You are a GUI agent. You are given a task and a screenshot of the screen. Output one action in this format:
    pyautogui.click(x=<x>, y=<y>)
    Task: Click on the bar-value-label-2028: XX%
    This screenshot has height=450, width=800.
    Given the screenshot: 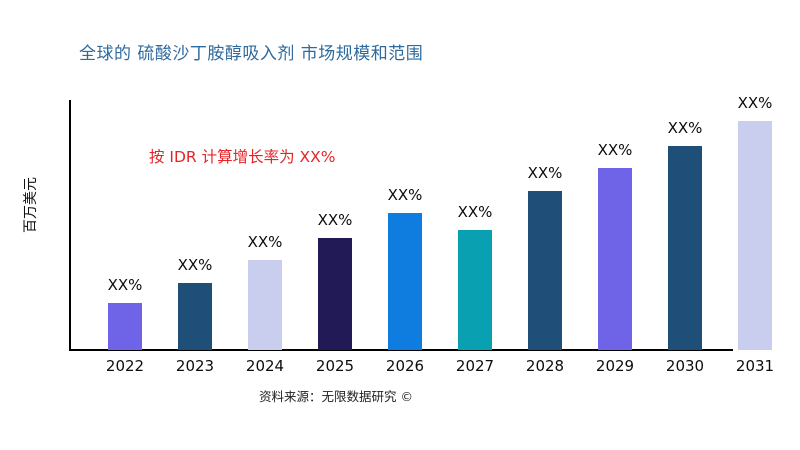 What is the action you would take?
    pyautogui.click(x=545, y=173)
    